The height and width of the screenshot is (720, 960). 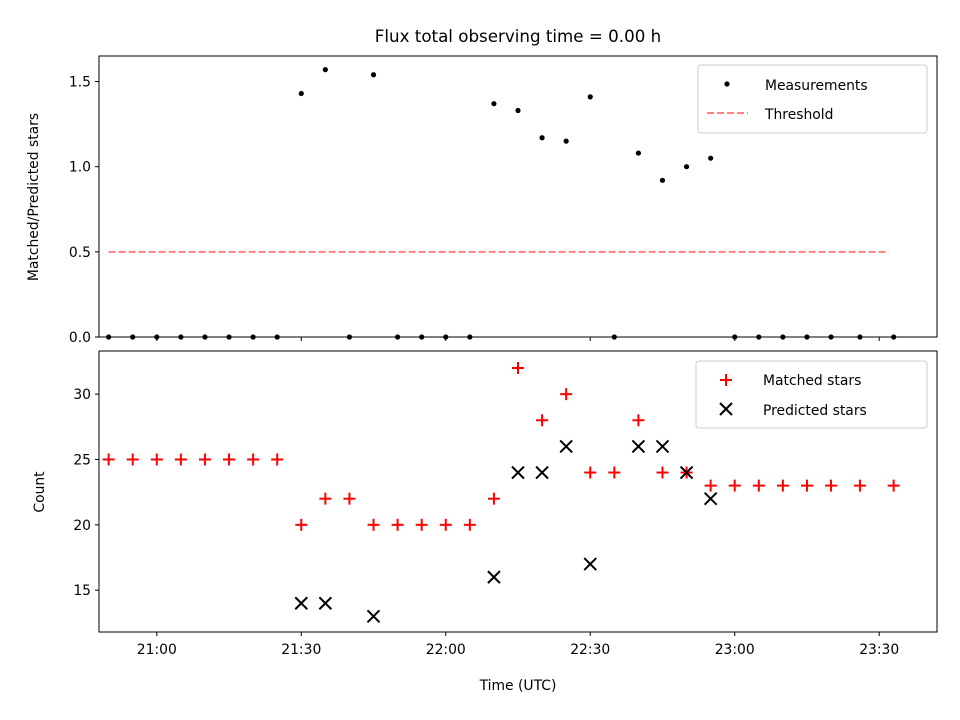 What do you see at coordinates (446, 650) in the screenshot?
I see `x-tick-label: 22:00` at bounding box center [446, 650].